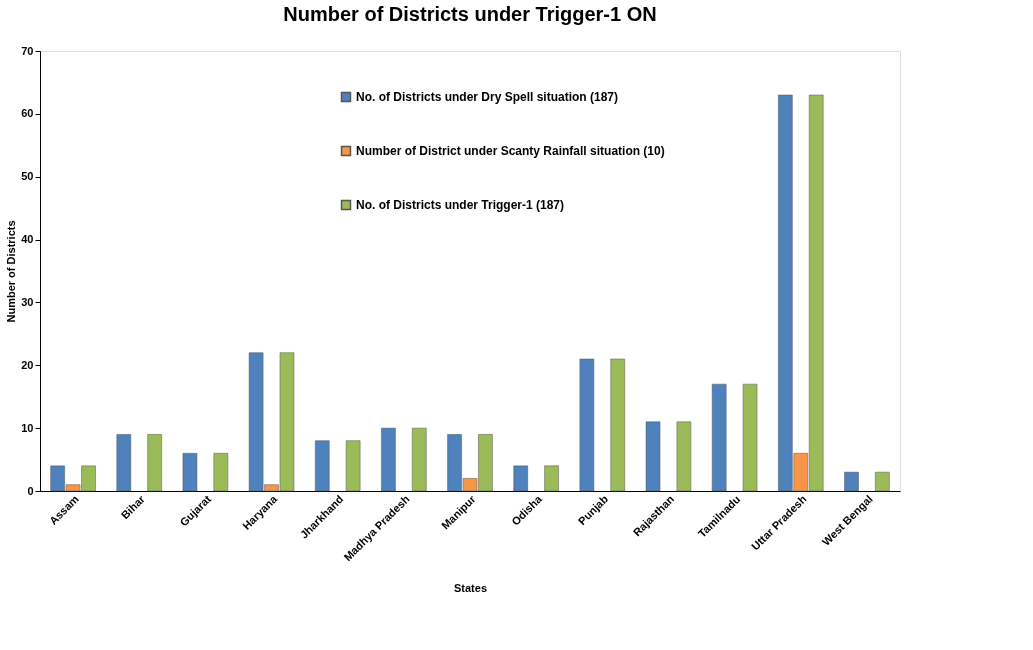 The height and width of the screenshot is (650, 1033). What do you see at coordinates (30, 490) in the screenshot?
I see `y-tick-label: 0` at bounding box center [30, 490].